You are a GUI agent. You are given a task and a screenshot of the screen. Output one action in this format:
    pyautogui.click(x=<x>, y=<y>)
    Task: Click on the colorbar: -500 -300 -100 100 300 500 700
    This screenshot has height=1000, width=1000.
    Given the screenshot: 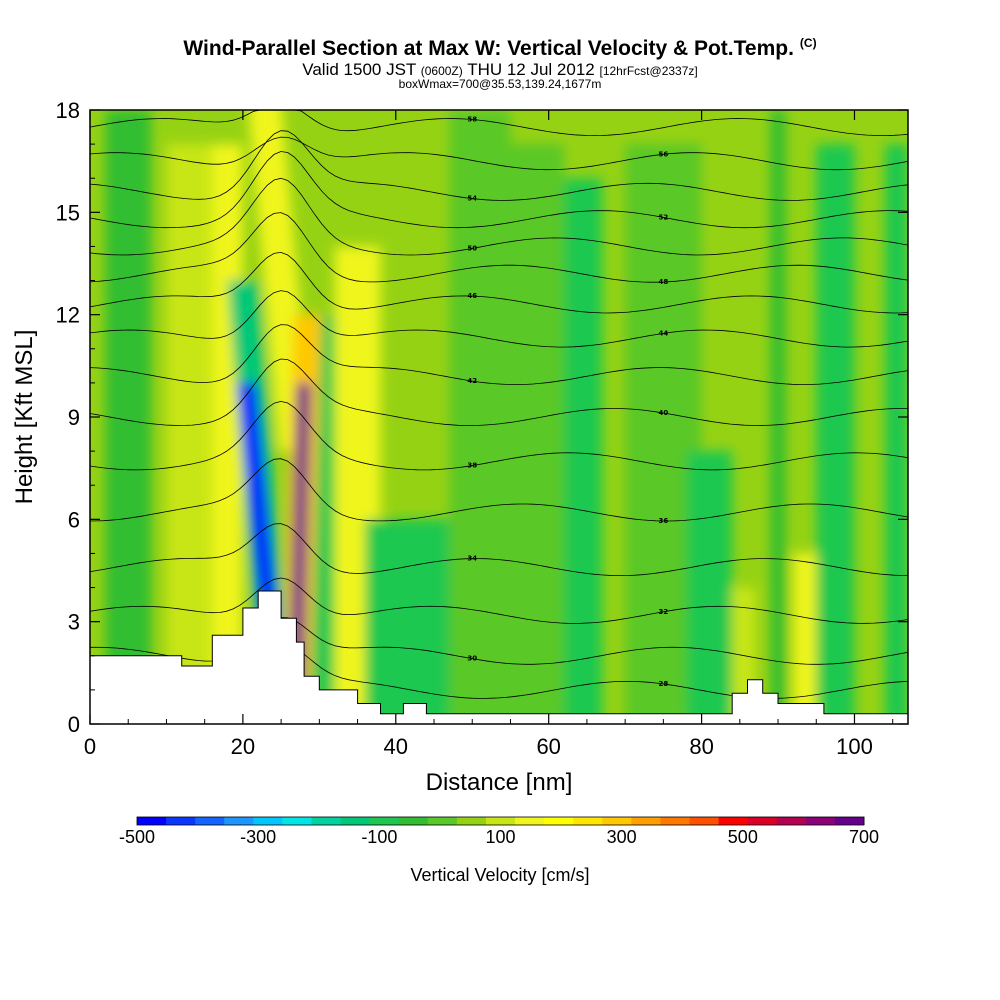 What is the action you would take?
    pyautogui.click(x=499, y=831)
    